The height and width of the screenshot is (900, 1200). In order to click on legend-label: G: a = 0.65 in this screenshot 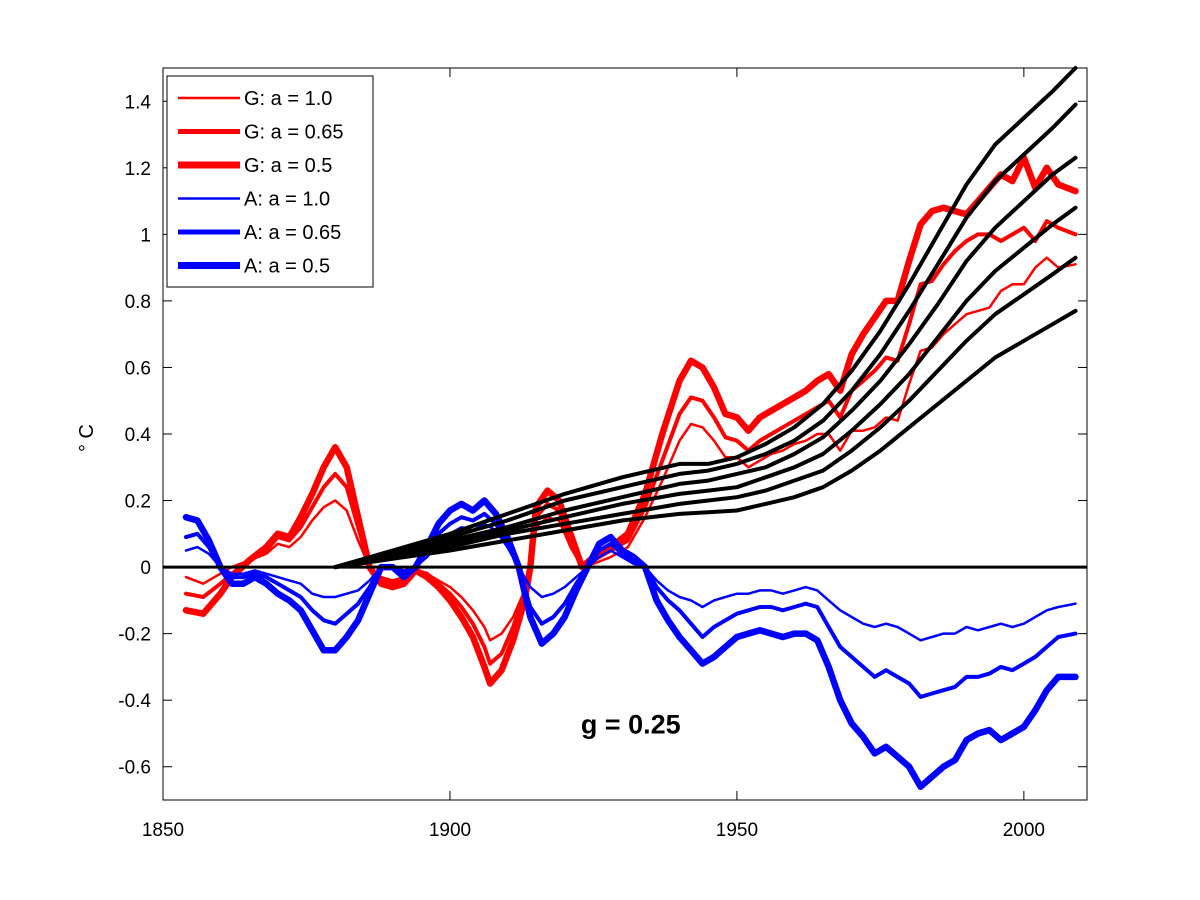, I will do `click(294, 133)`.